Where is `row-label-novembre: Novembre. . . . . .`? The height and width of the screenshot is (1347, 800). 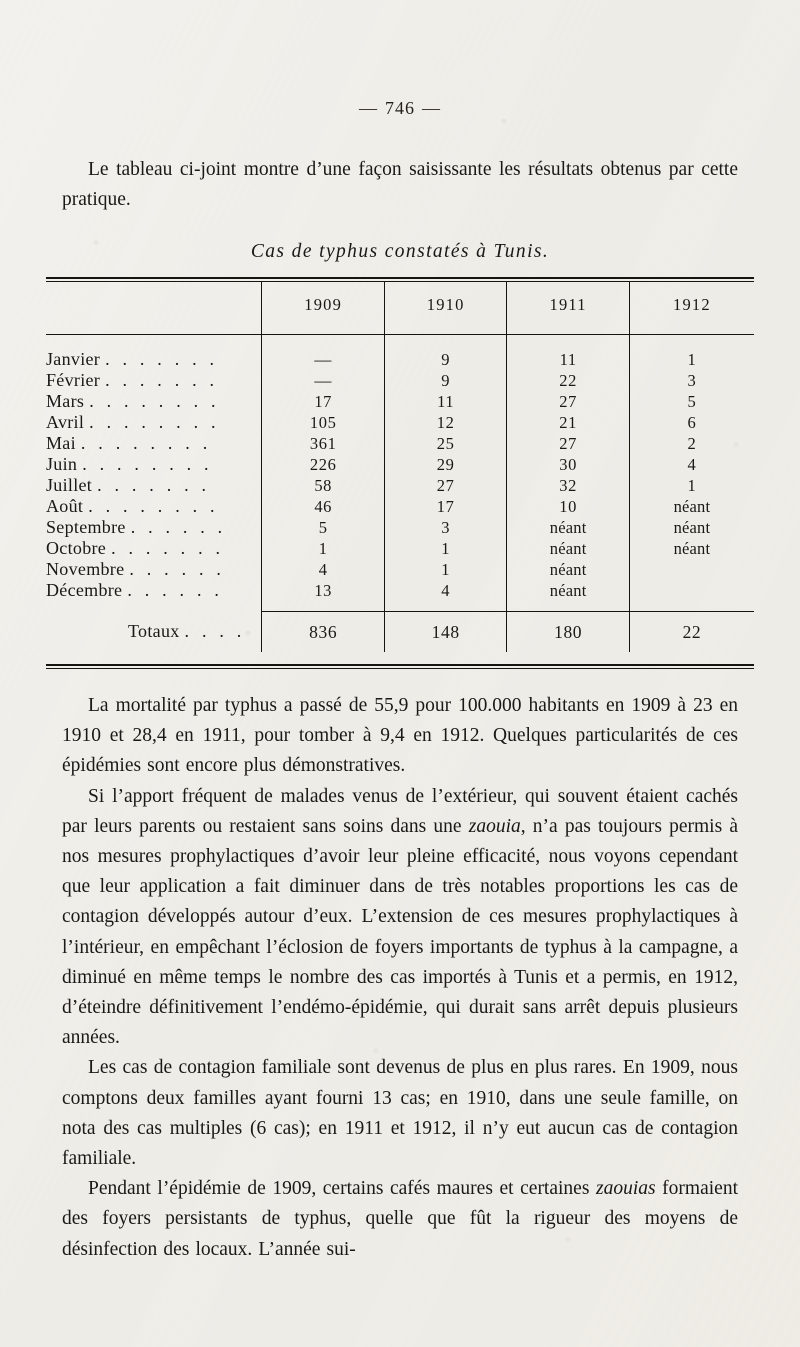
row-label-novembre: Novembre. . . . . . is located at coordinates (154, 569).